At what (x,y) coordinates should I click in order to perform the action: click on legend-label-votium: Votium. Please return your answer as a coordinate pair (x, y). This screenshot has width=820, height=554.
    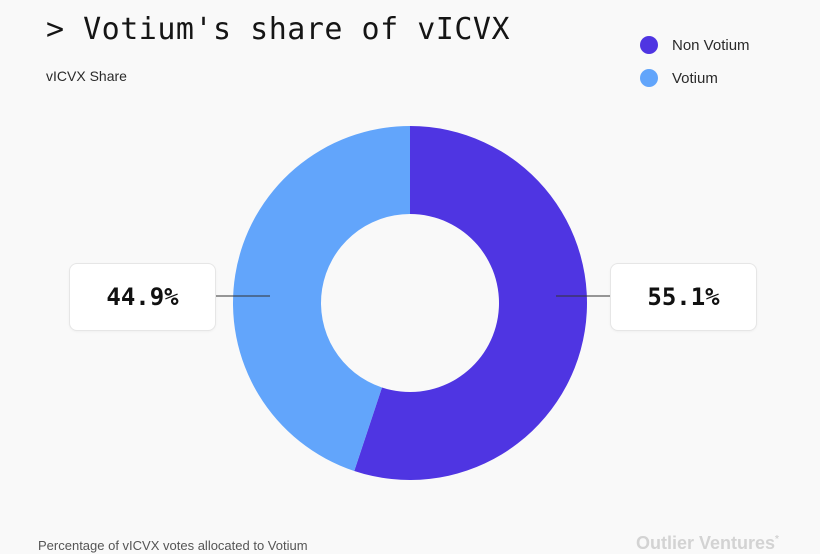
    Looking at the image, I should click on (695, 78).